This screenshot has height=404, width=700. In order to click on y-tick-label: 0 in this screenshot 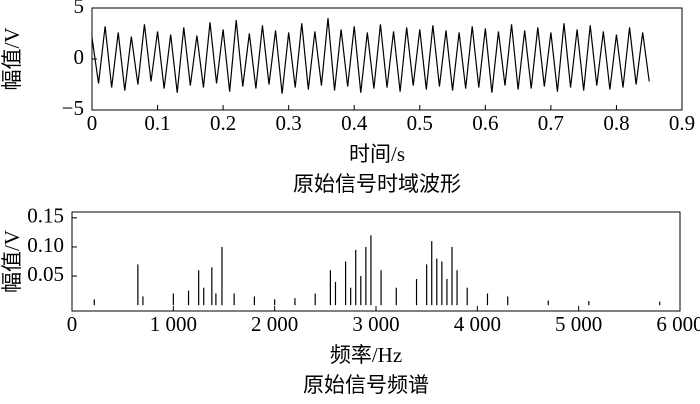, I will do `click(79, 57)`.